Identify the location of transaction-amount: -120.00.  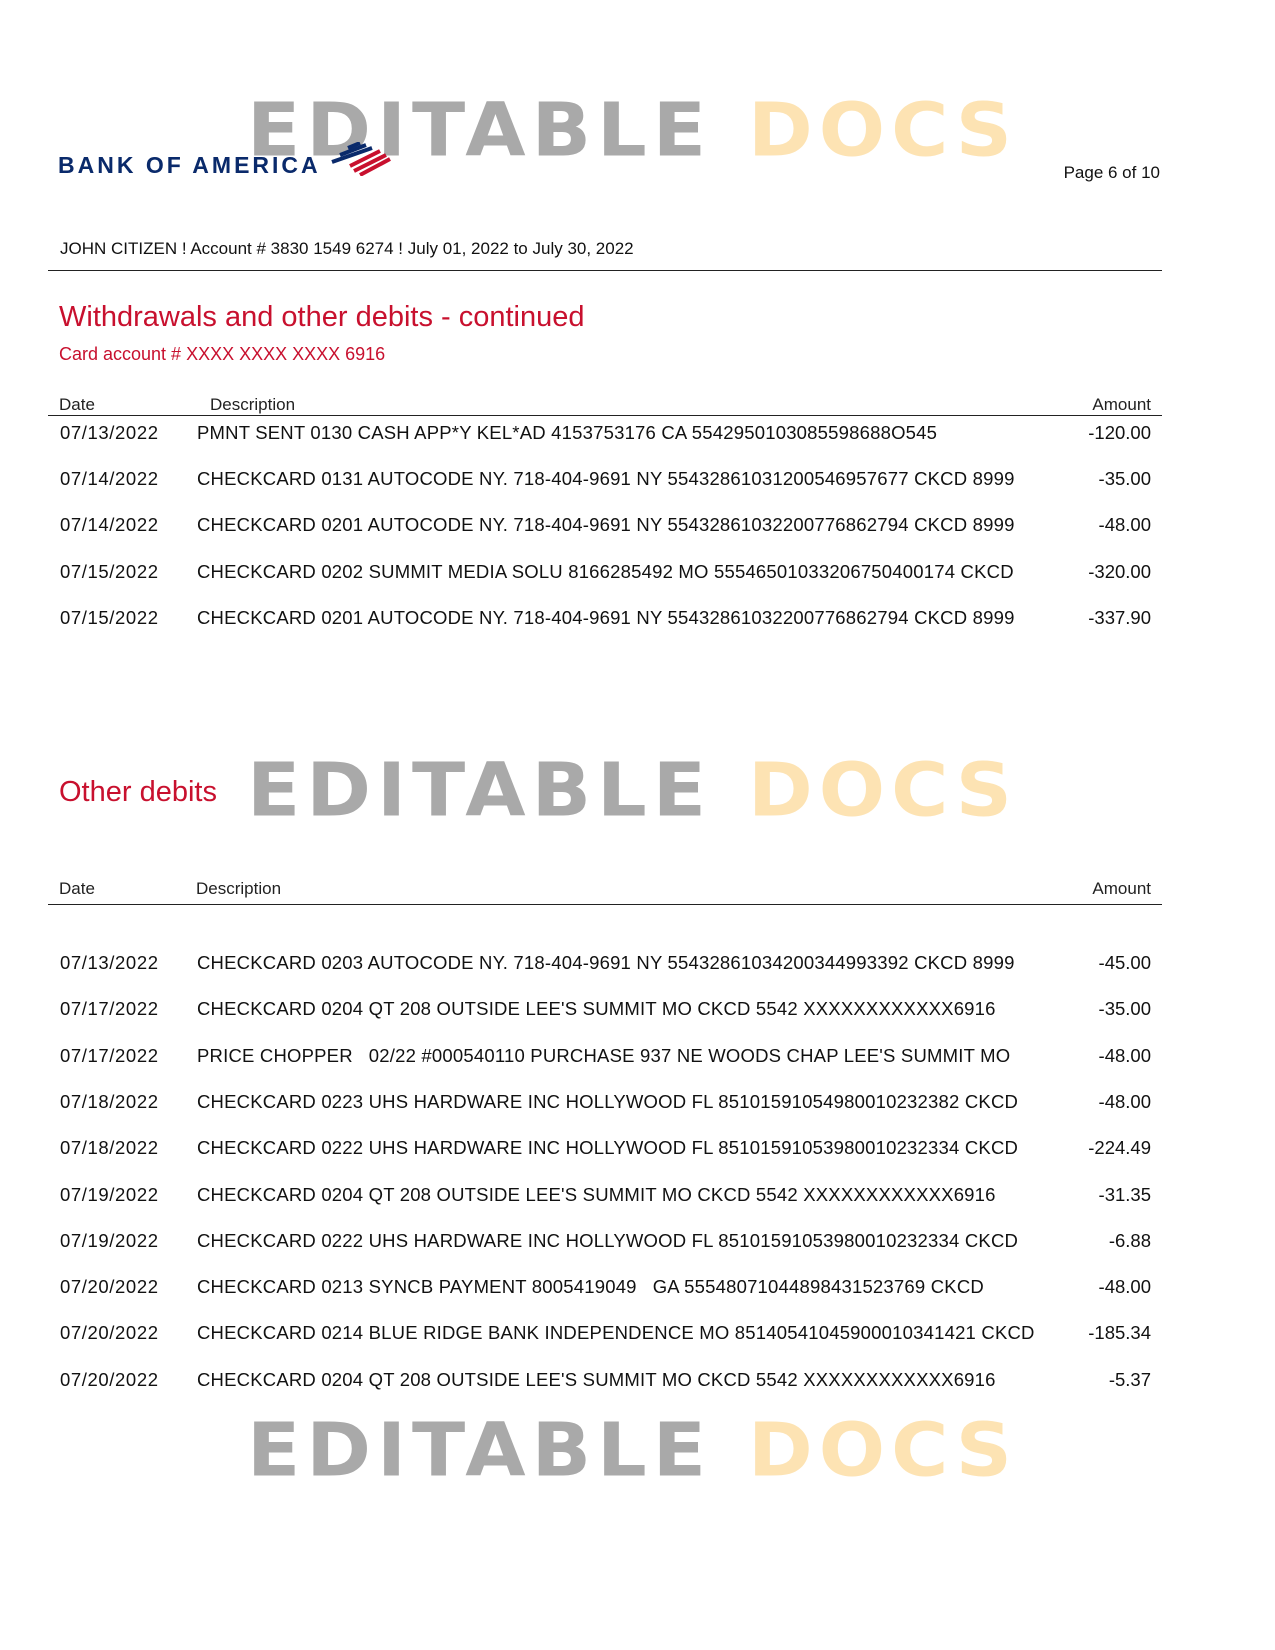
(1119, 432).